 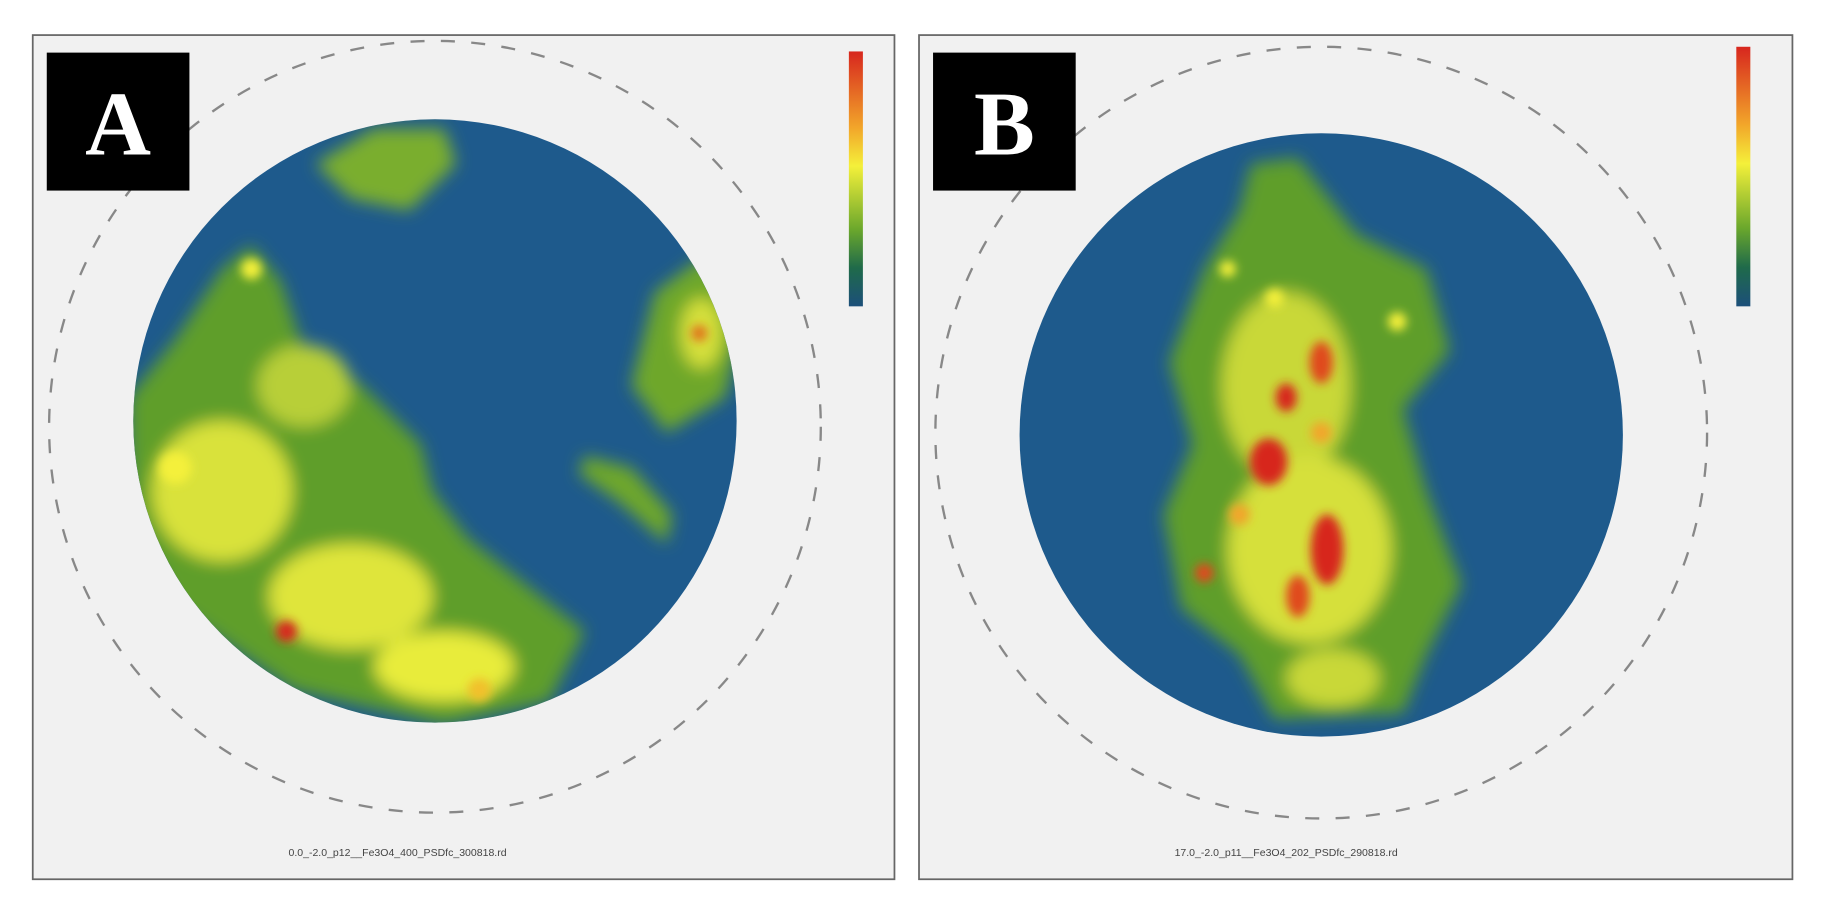 What do you see at coordinates (397, 853) in the screenshot?
I see `file-name: 0.0_-2.0_p12__Fe3O4_400_PSDfc_300818.rd` at bounding box center [397, 853].